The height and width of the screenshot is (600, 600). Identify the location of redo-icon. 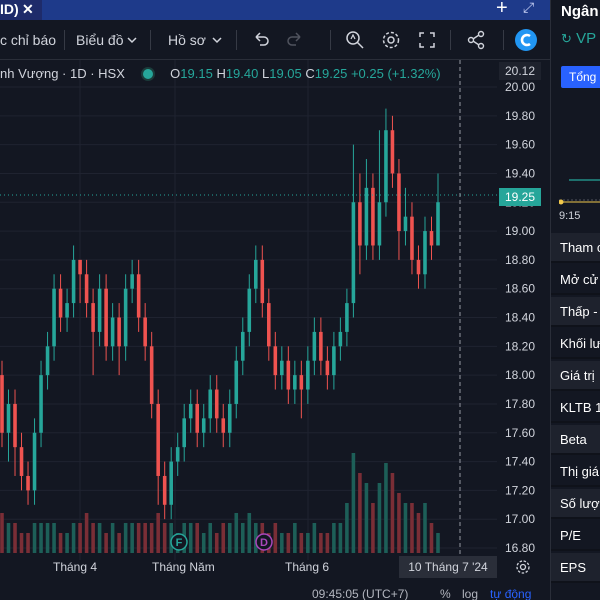
(295, 40).